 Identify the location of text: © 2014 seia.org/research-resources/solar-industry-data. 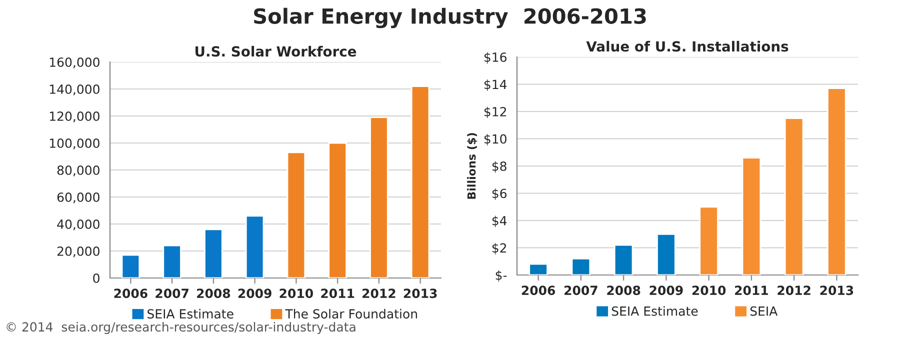
(181, 328).